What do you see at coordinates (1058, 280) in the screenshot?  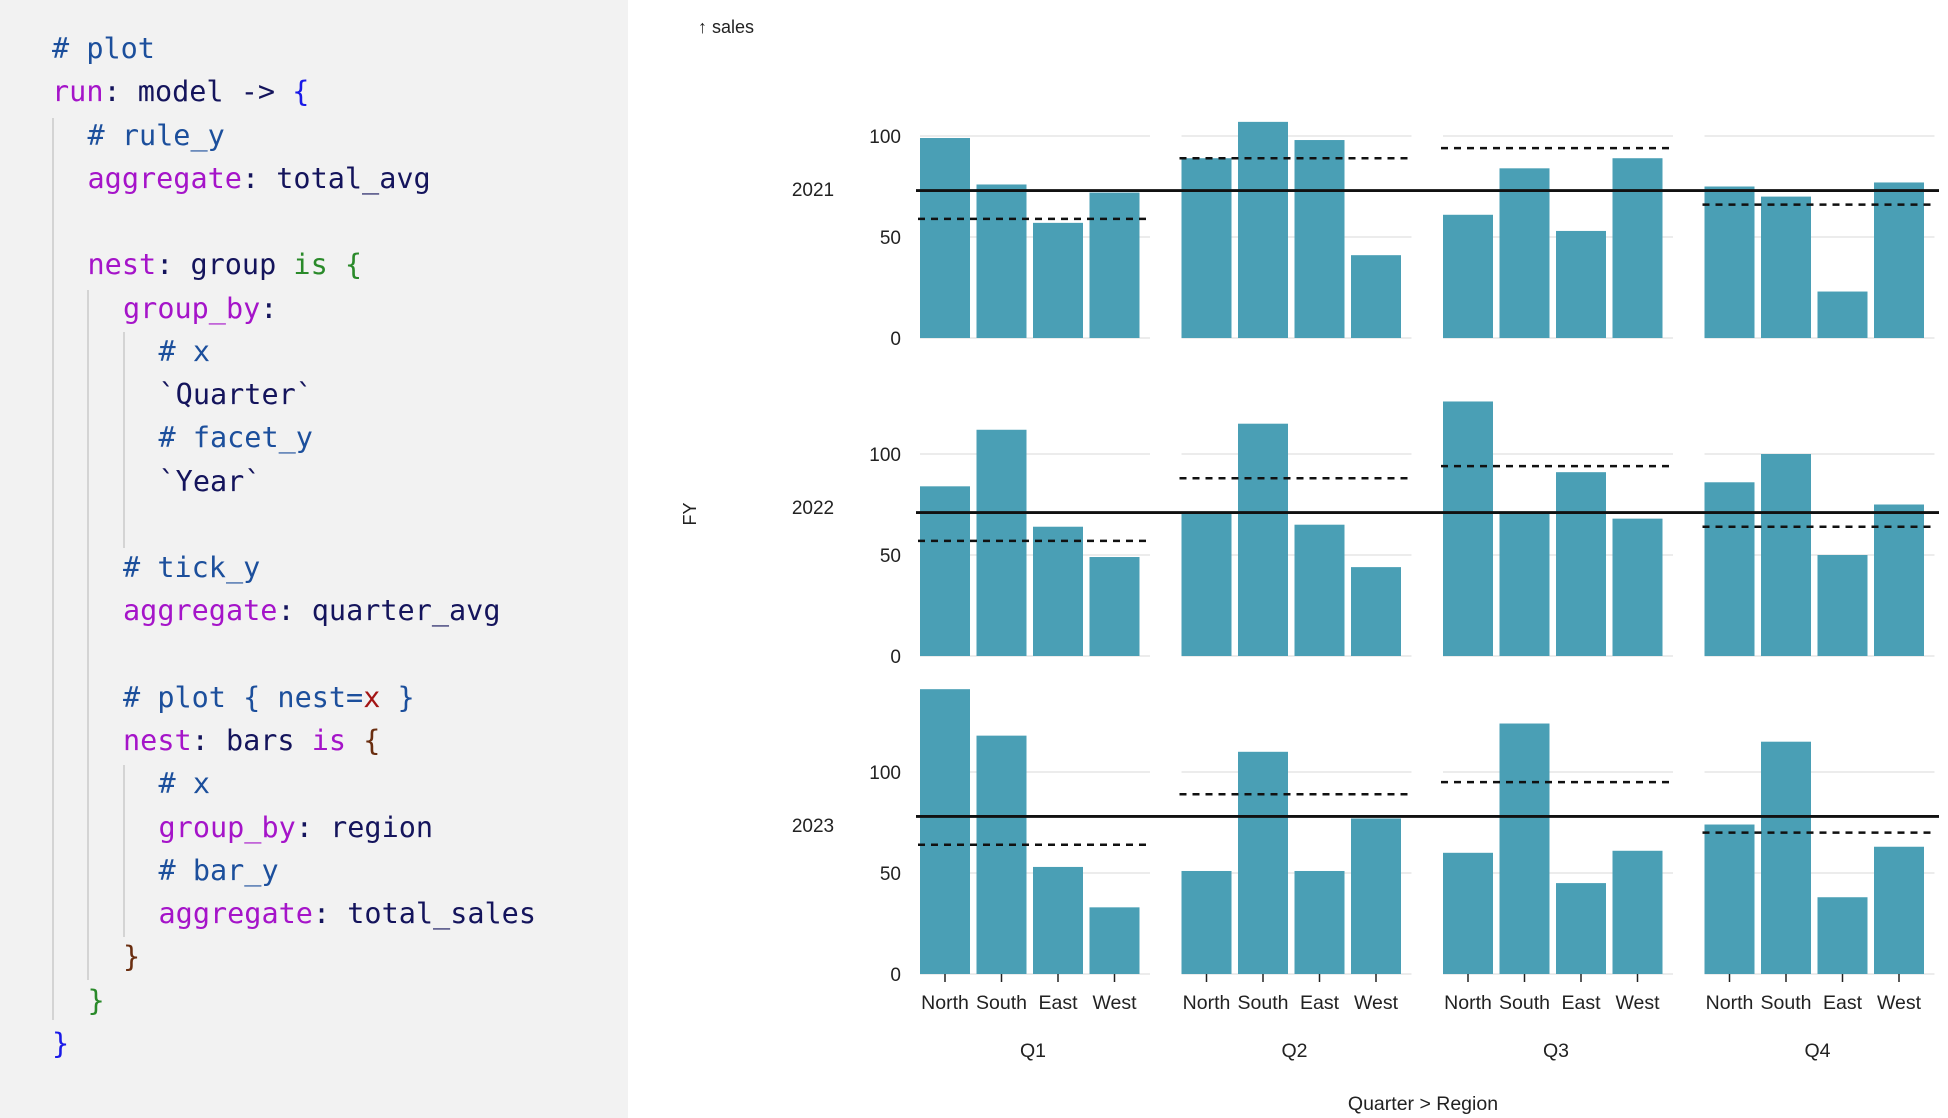 I see `bar-2021-Q1-East` at bounding box center [1058, 280].